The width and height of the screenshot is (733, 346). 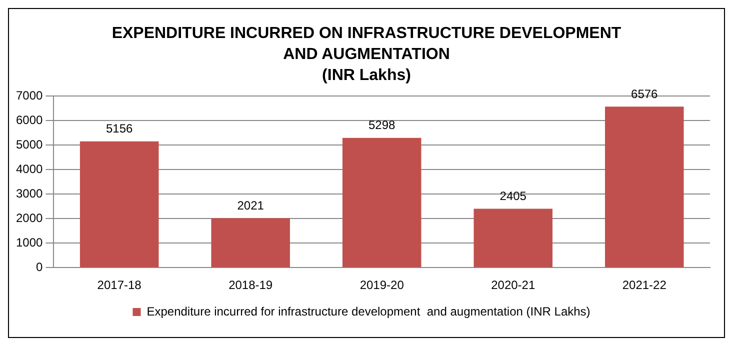 I want to click on y-tick-label: 4000, so click(x=30, y=169).